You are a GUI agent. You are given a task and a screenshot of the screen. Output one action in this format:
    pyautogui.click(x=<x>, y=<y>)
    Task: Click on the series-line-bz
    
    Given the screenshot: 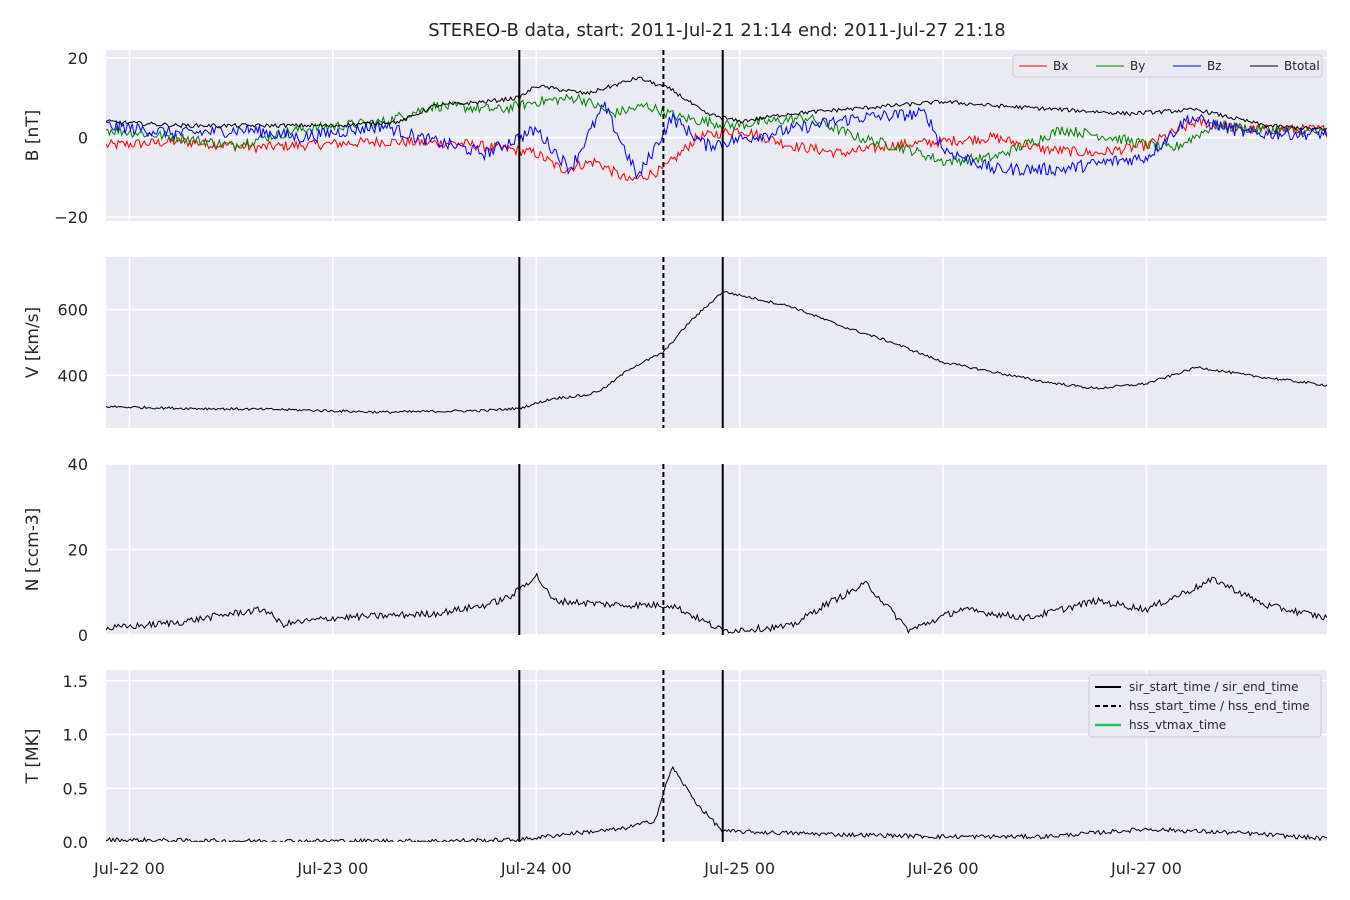 What is the action you would take?
    pyautogui.click(x=716, y=140)
    